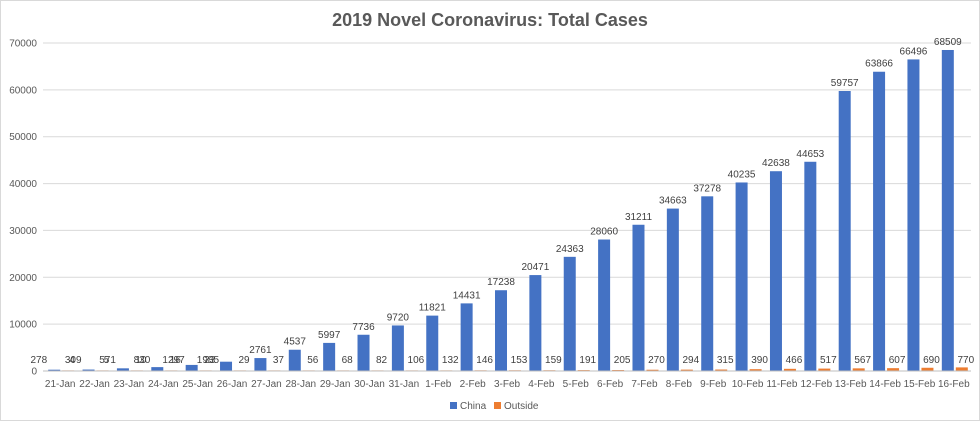 The height and width of the screenshot is (421, 980). What do you see at coordinates (644, 384) in the screenshot?
I see `x-tick-label: 7-Feb` at bounding box center [644, 384].